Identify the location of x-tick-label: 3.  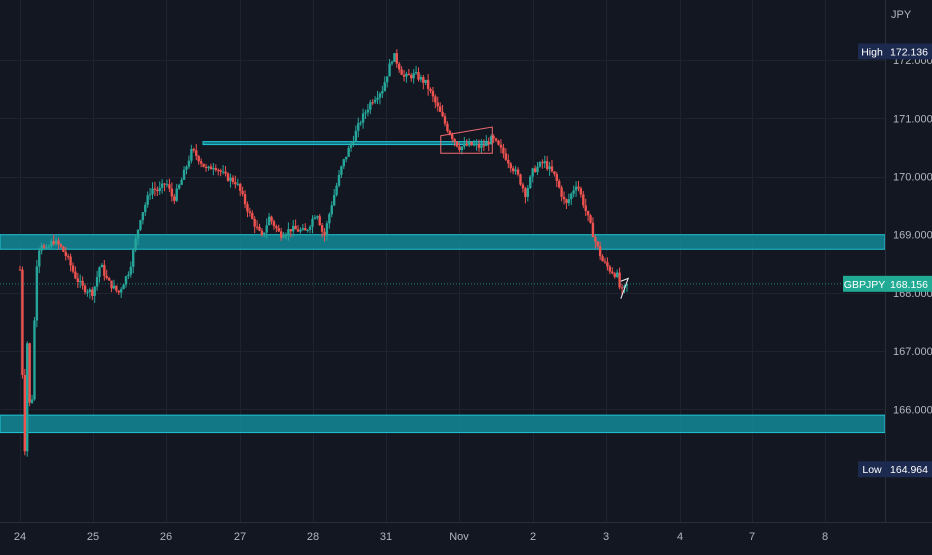
(606, 537).